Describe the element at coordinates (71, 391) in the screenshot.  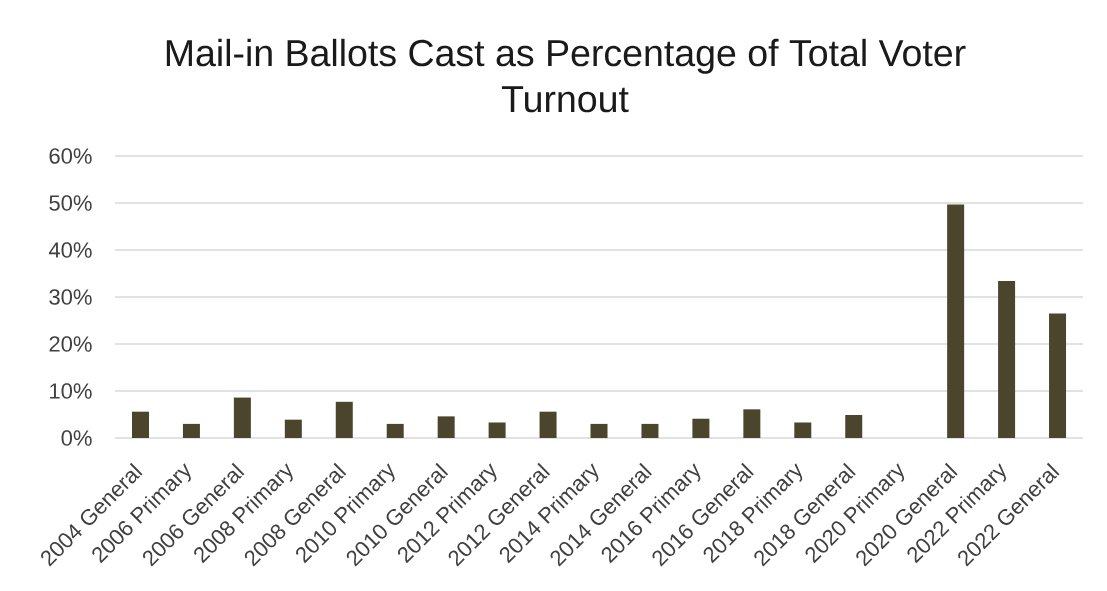
I see `y-tick-label: 10%` at that location.